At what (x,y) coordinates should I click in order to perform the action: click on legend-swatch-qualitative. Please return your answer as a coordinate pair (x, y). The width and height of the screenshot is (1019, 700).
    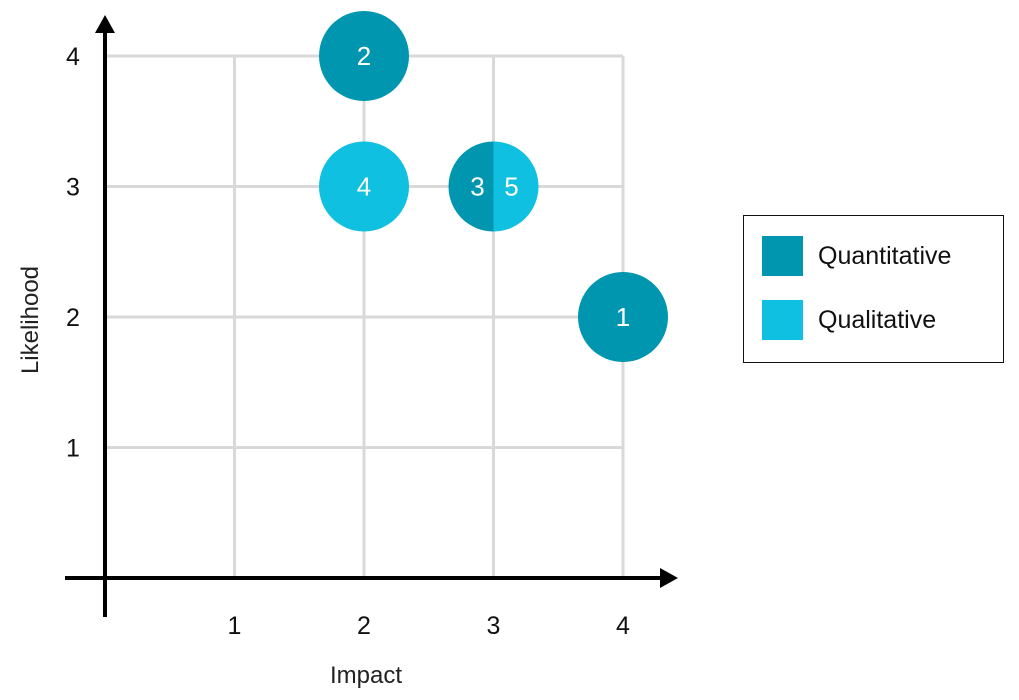
    Looking at the image, I should click on (782, 320).